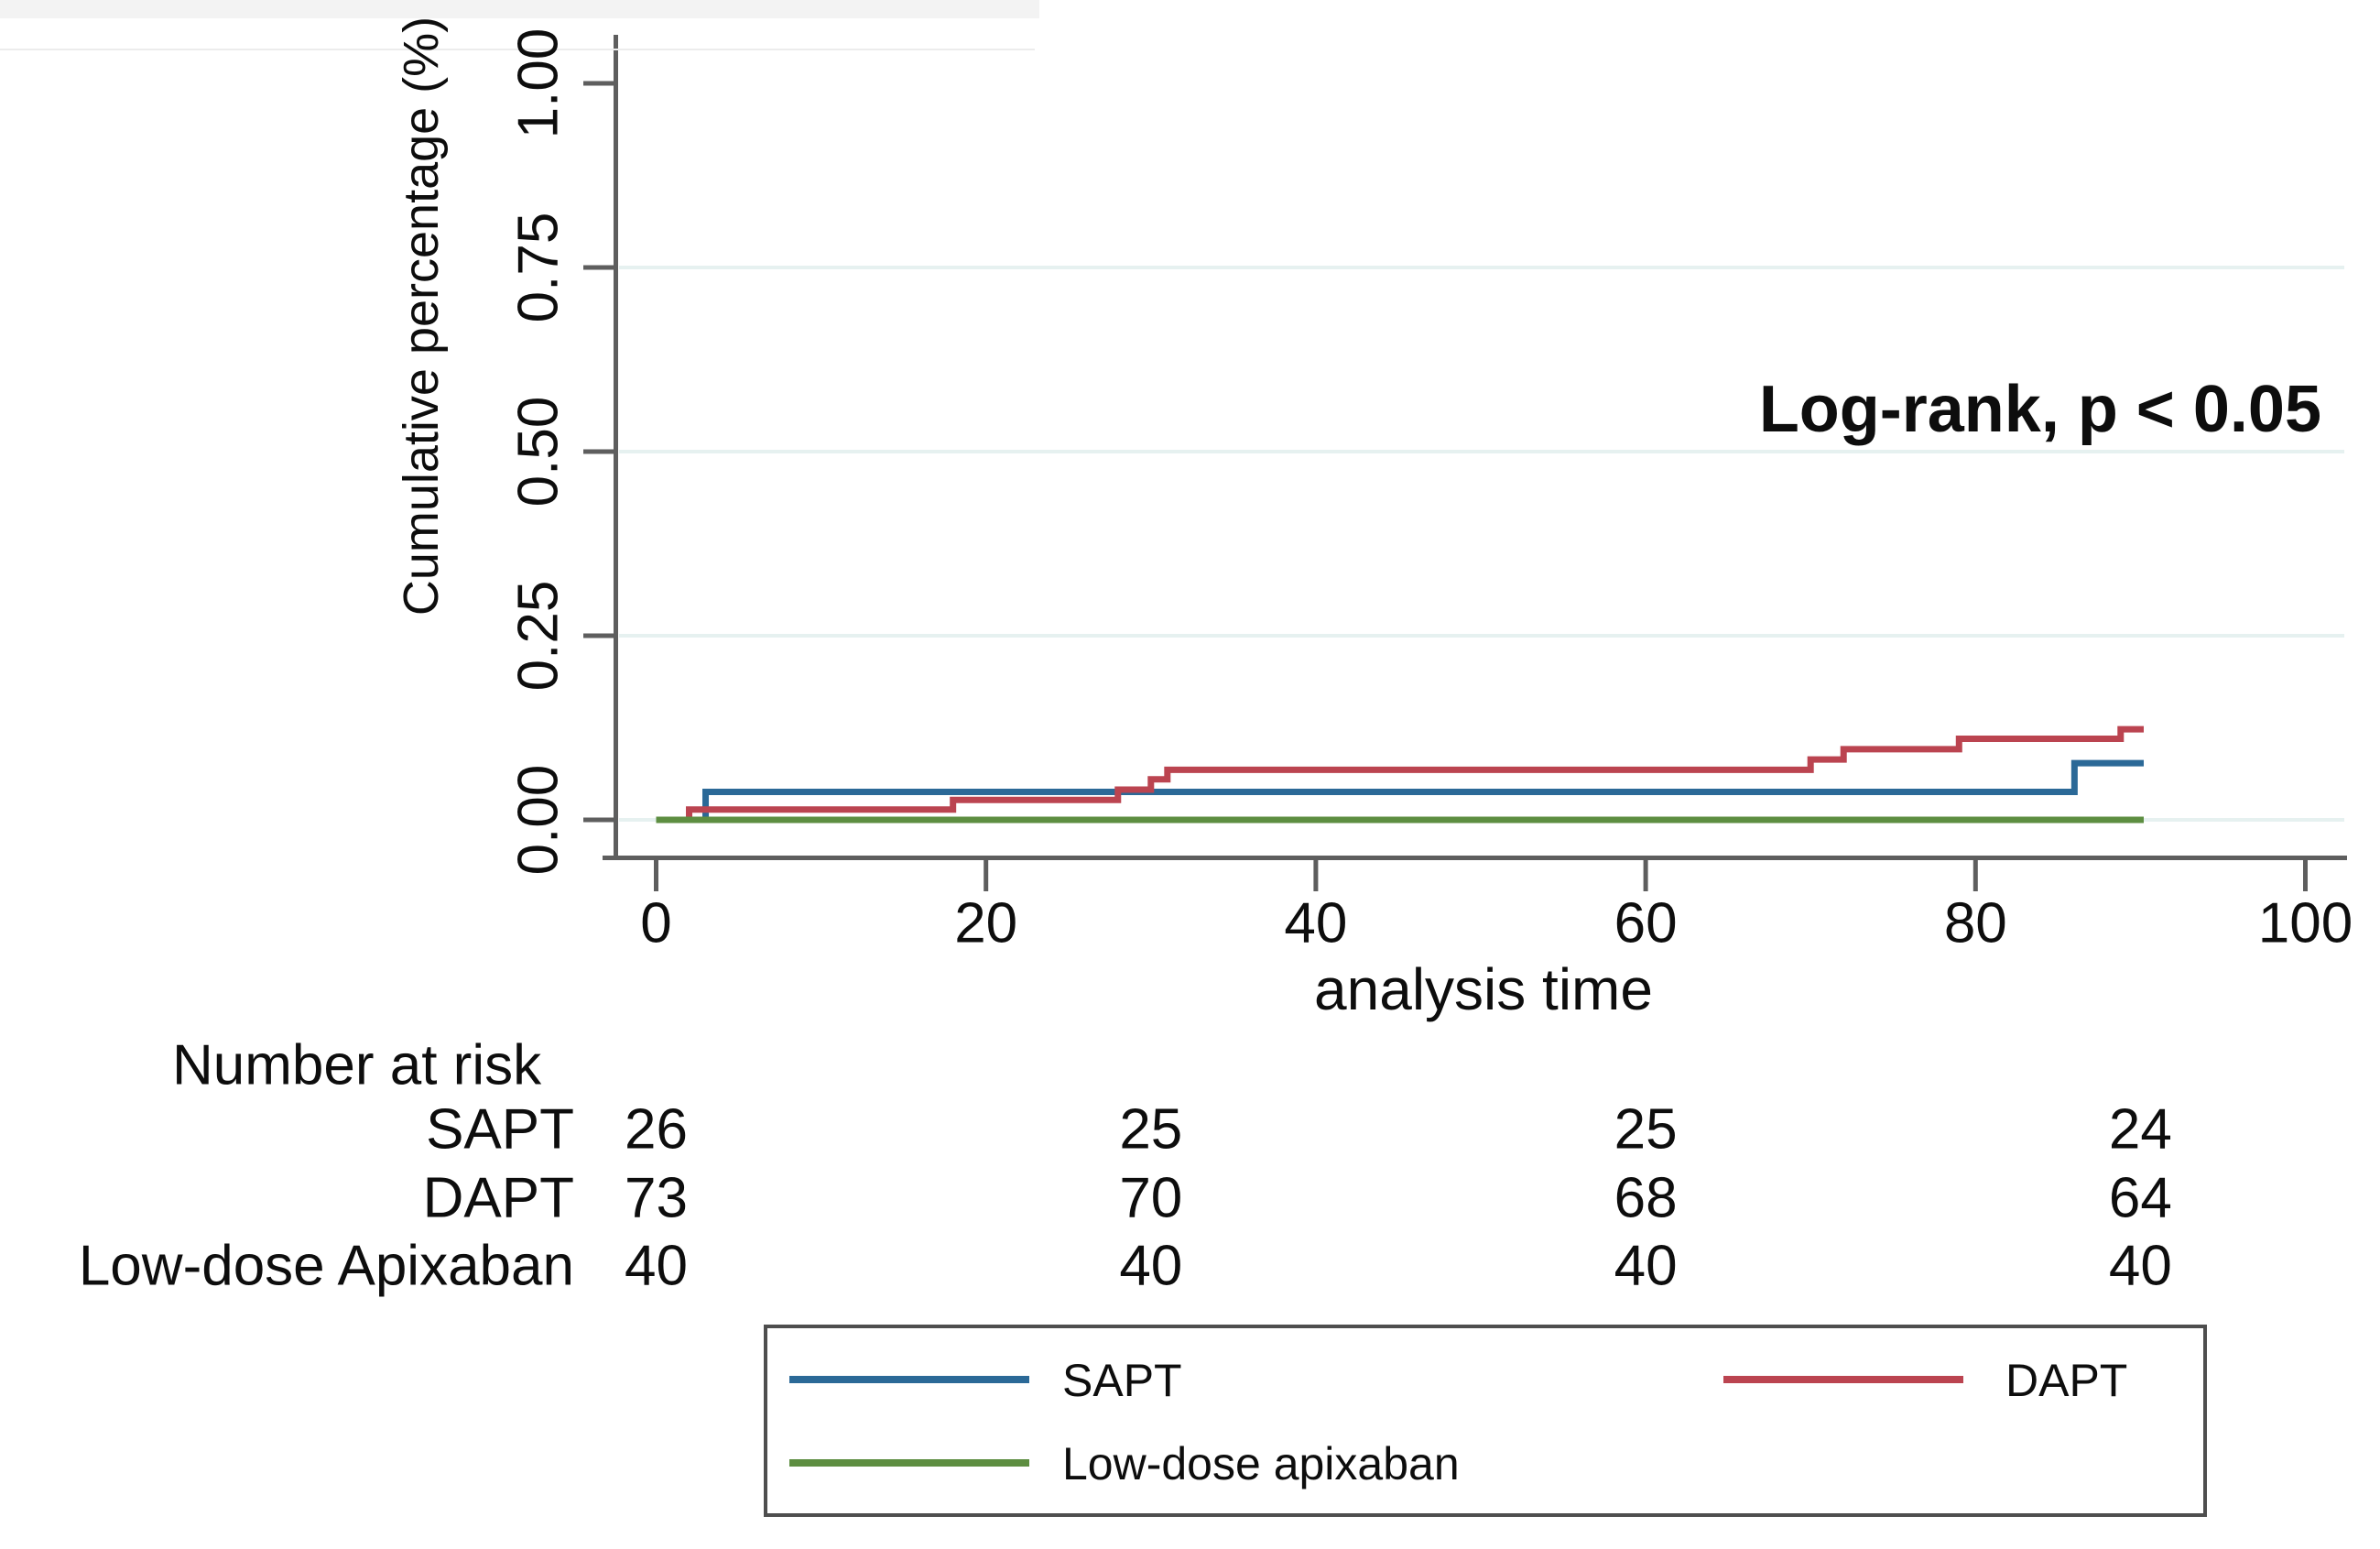 The height and width of the screenshot is (1549, 2380). Describe the element at coordinates (2066, 1380) in the screenshot. I see `legend-label-dapt: DAPT` at that location.